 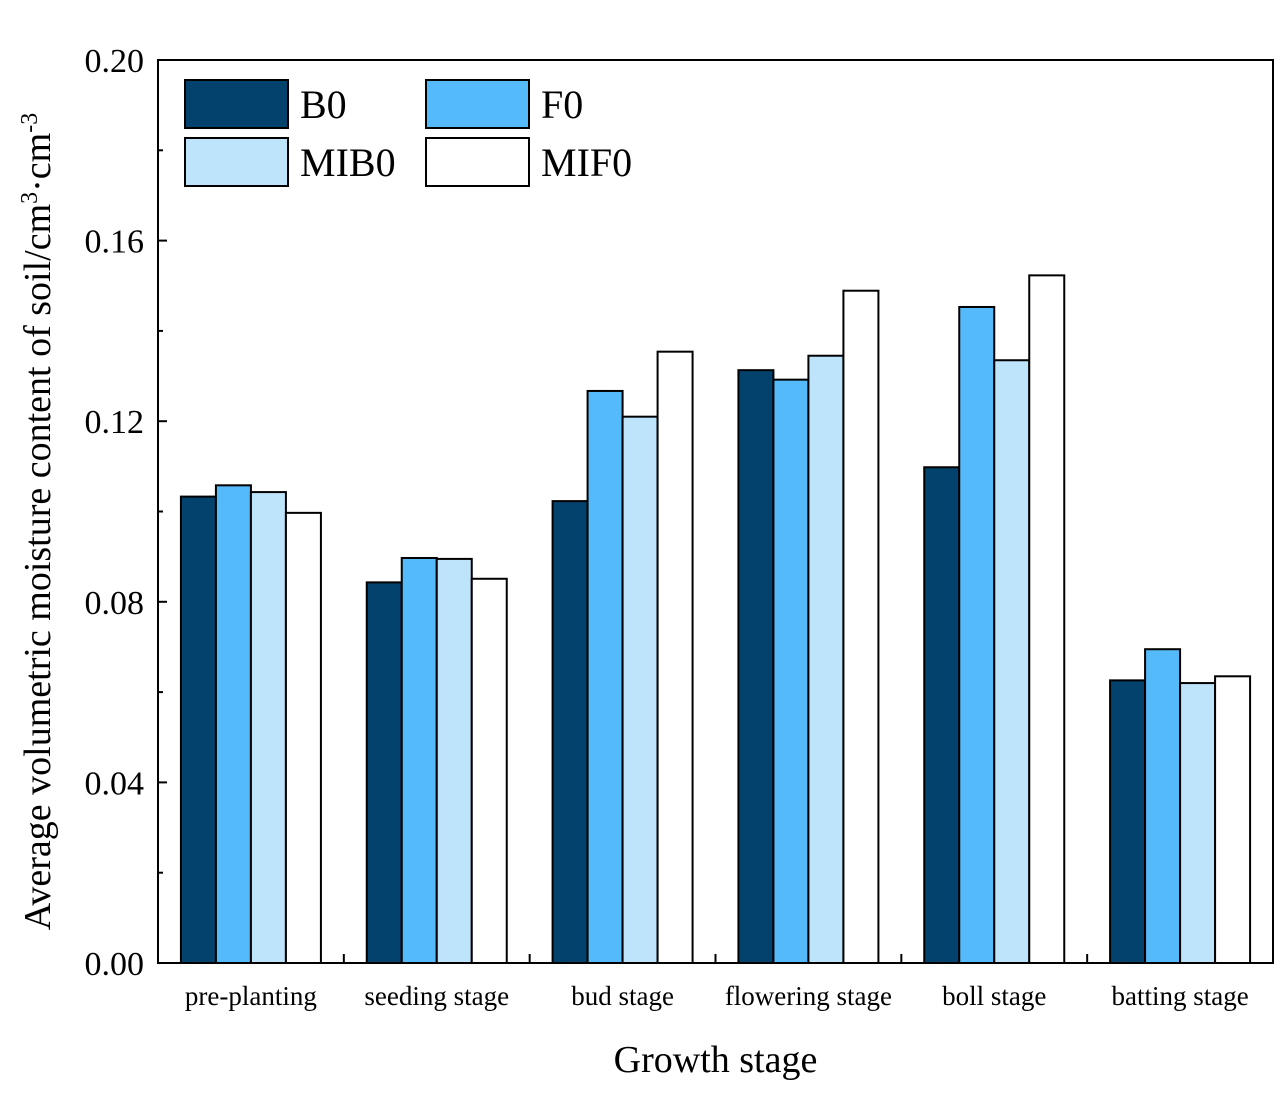 What do you see at coordinates (348, 162) in the screenshot?
I see `legend-label-mib0: MIB0` at bounding box center [348, 162].